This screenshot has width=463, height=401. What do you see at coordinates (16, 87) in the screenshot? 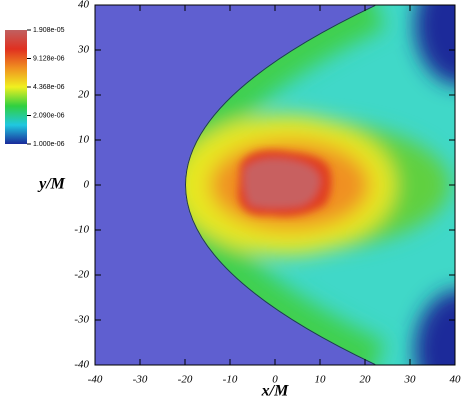
I see `colorbar` at bounding box center [16, 87].